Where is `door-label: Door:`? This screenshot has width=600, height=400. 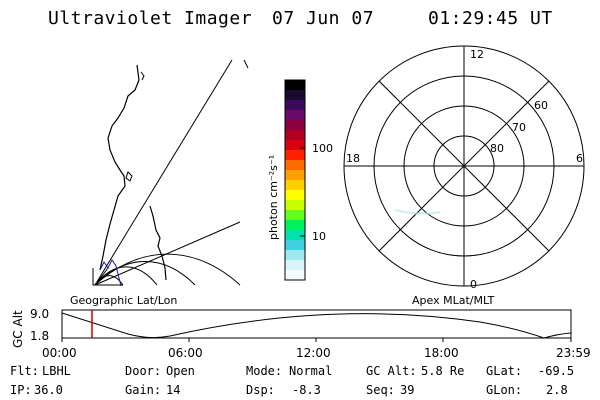 door-label: Door: is located at coordinates (143, 371).